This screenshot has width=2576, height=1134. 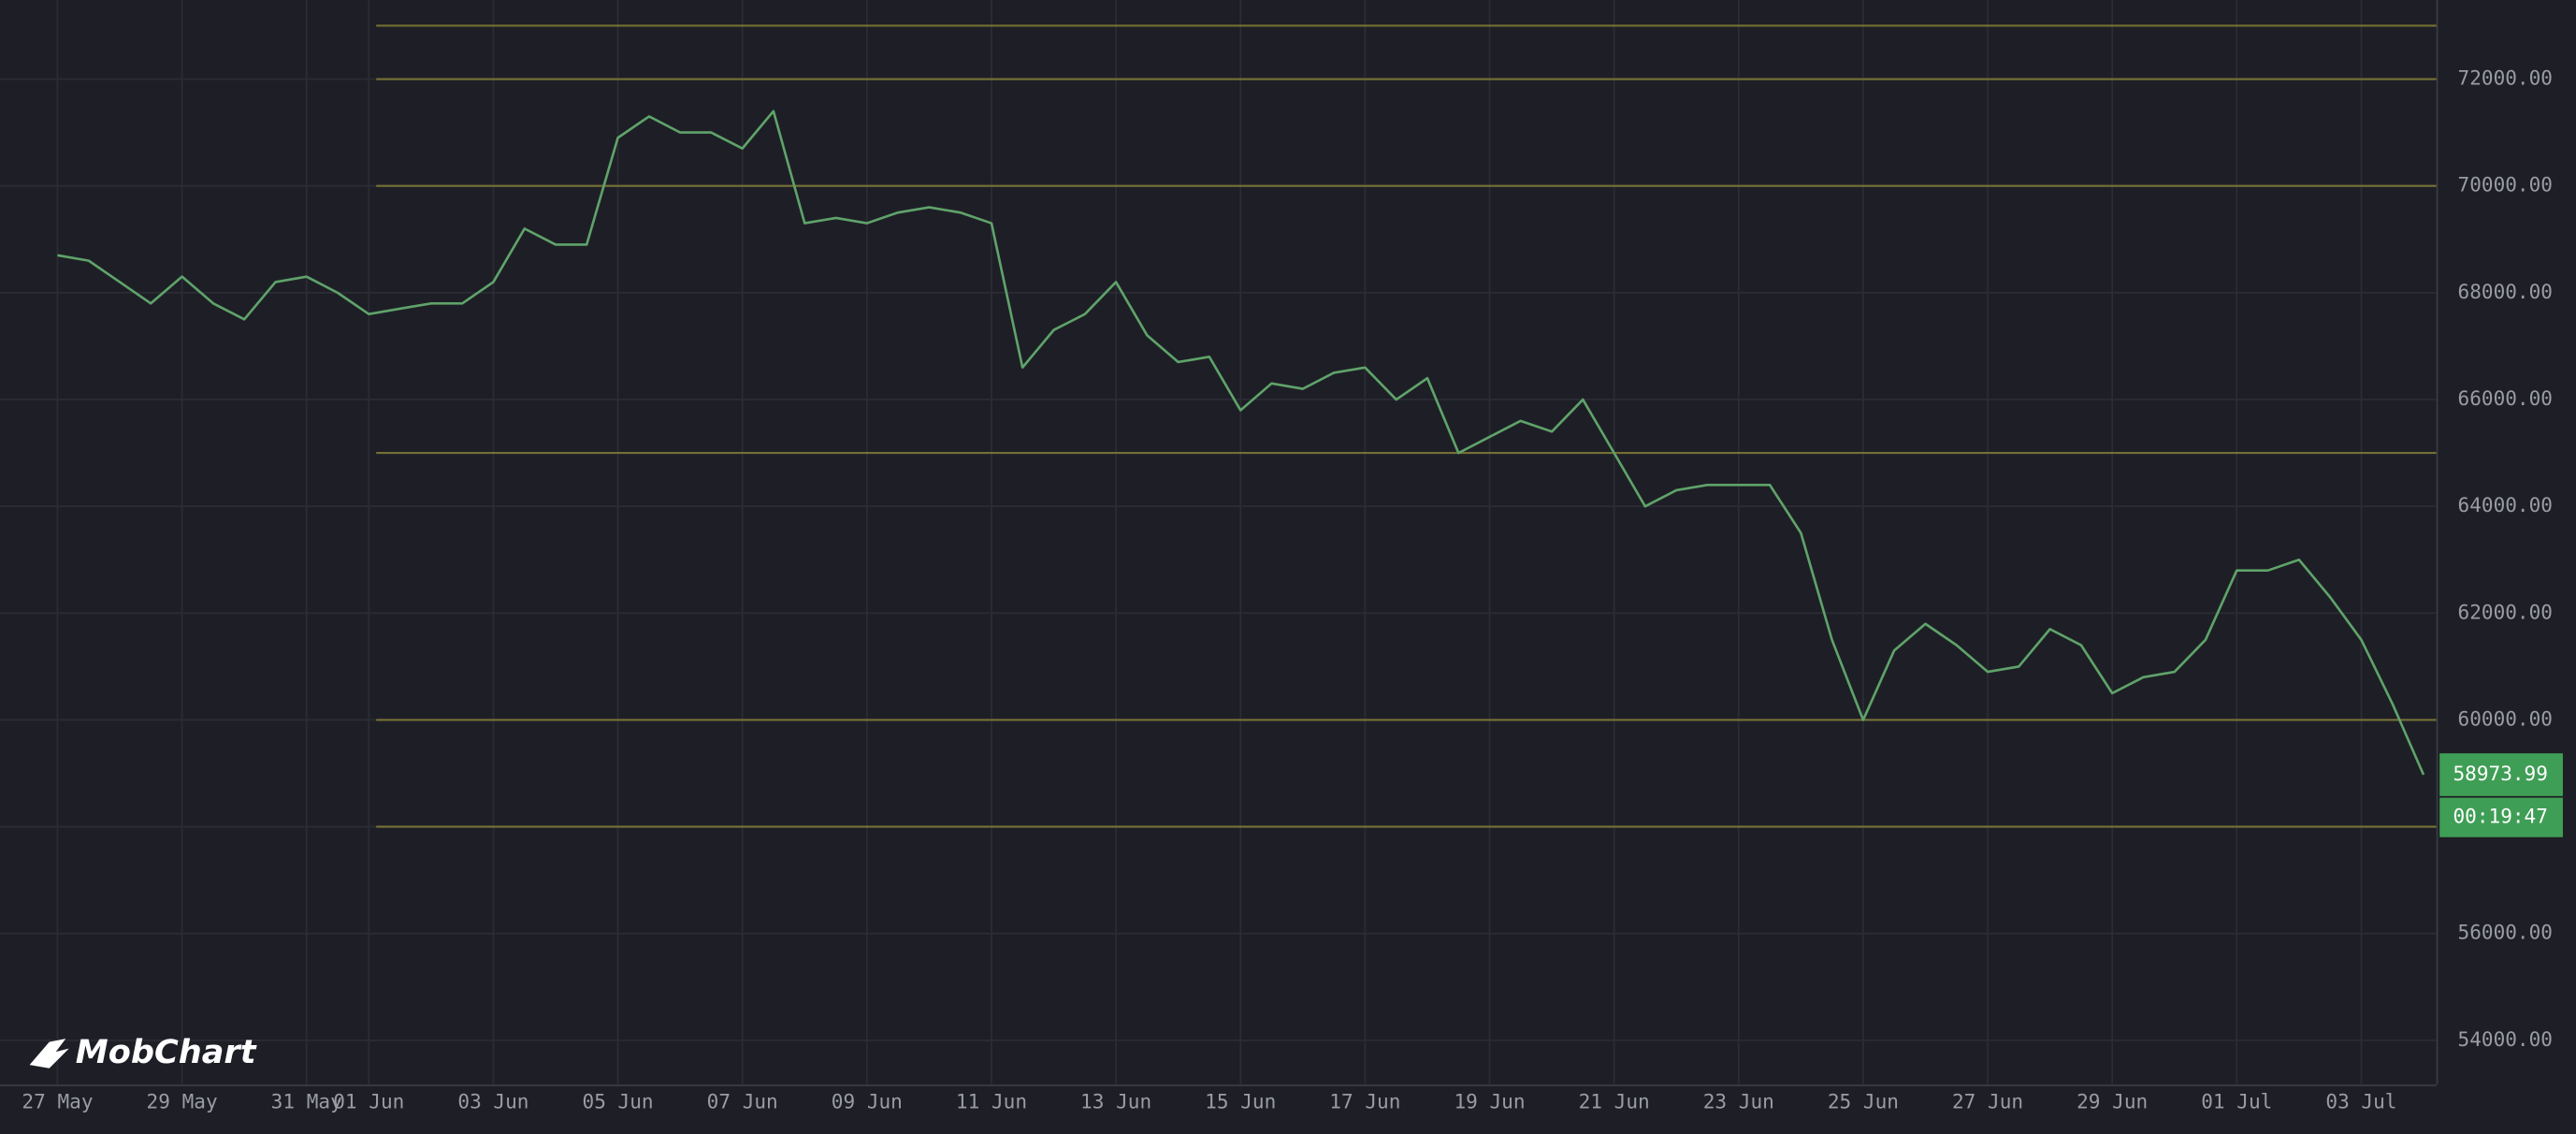 I want to click on last-price-label: 58973.99, so click(x=2500, y=773).